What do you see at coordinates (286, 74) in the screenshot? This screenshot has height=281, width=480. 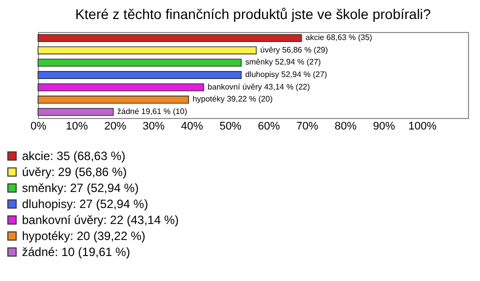 I see `data-label: dluhopisy 52,94 % (27)` at bounding box center [286, 74].